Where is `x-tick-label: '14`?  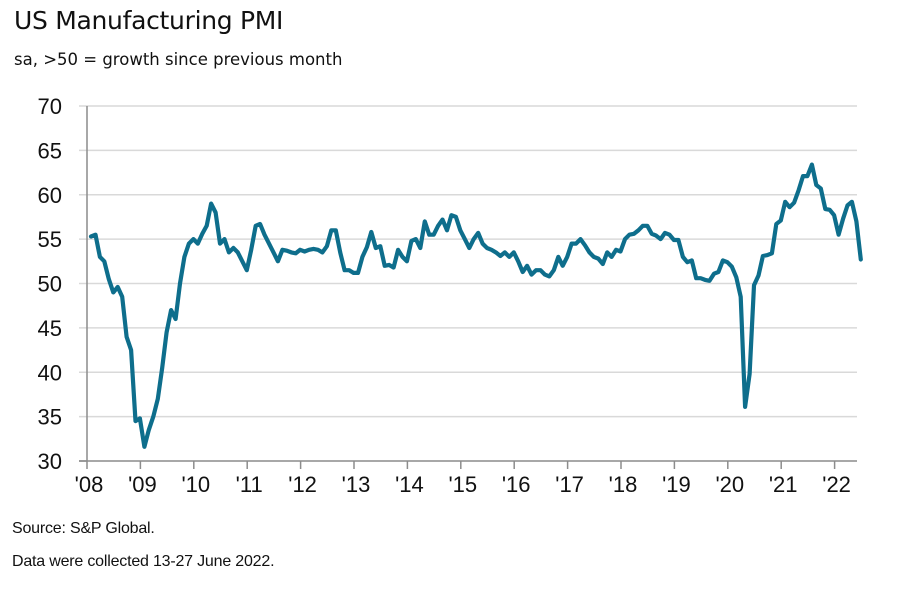
x-tick-label: '14 is located at coordinates (409, 484).